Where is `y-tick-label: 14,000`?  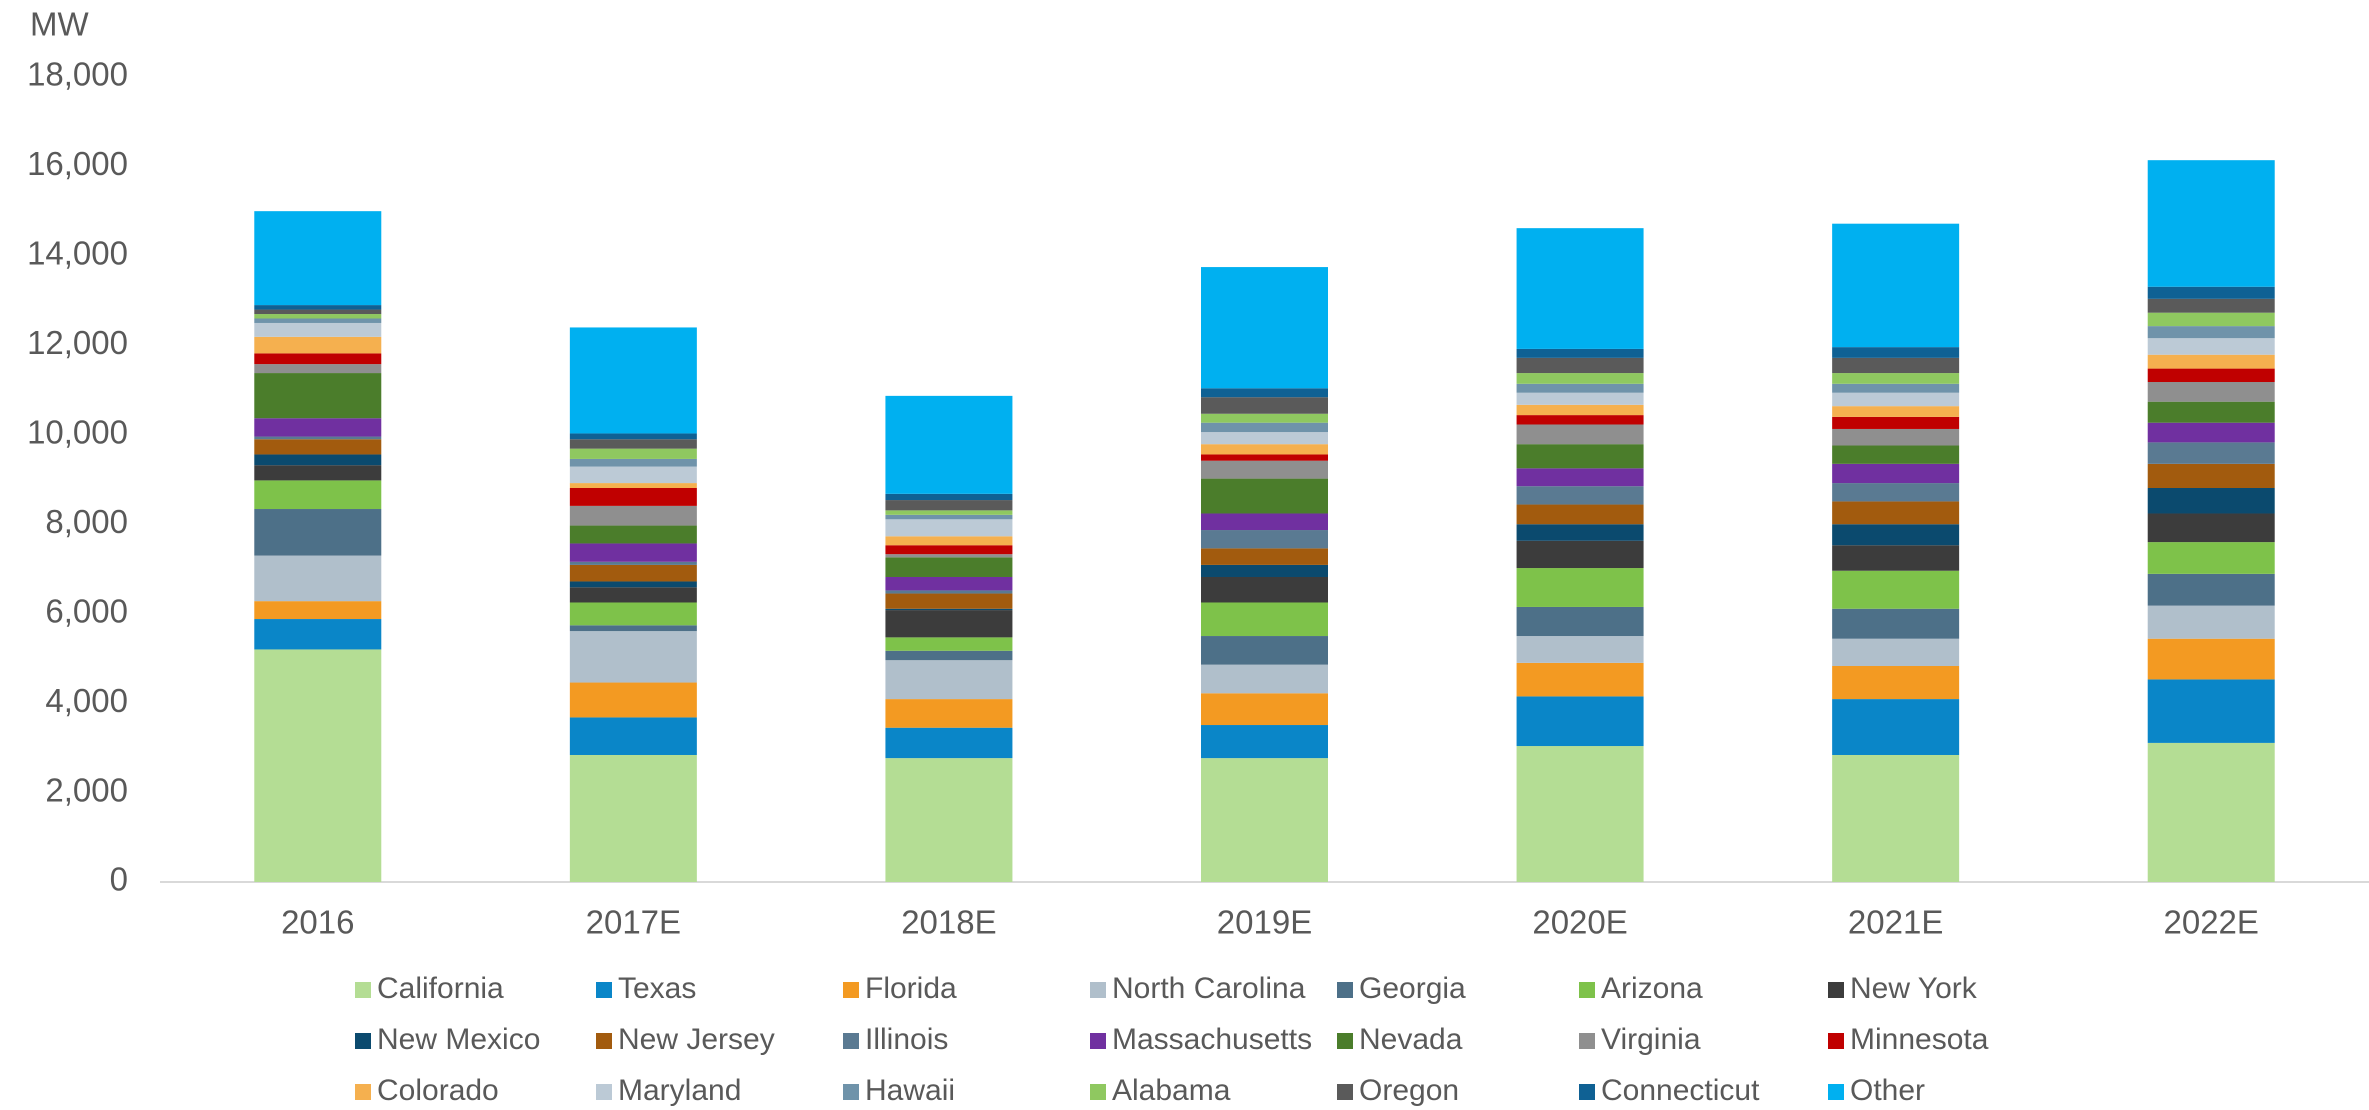 y-tick-label: 14,000 is located at coordinates (77, 253).